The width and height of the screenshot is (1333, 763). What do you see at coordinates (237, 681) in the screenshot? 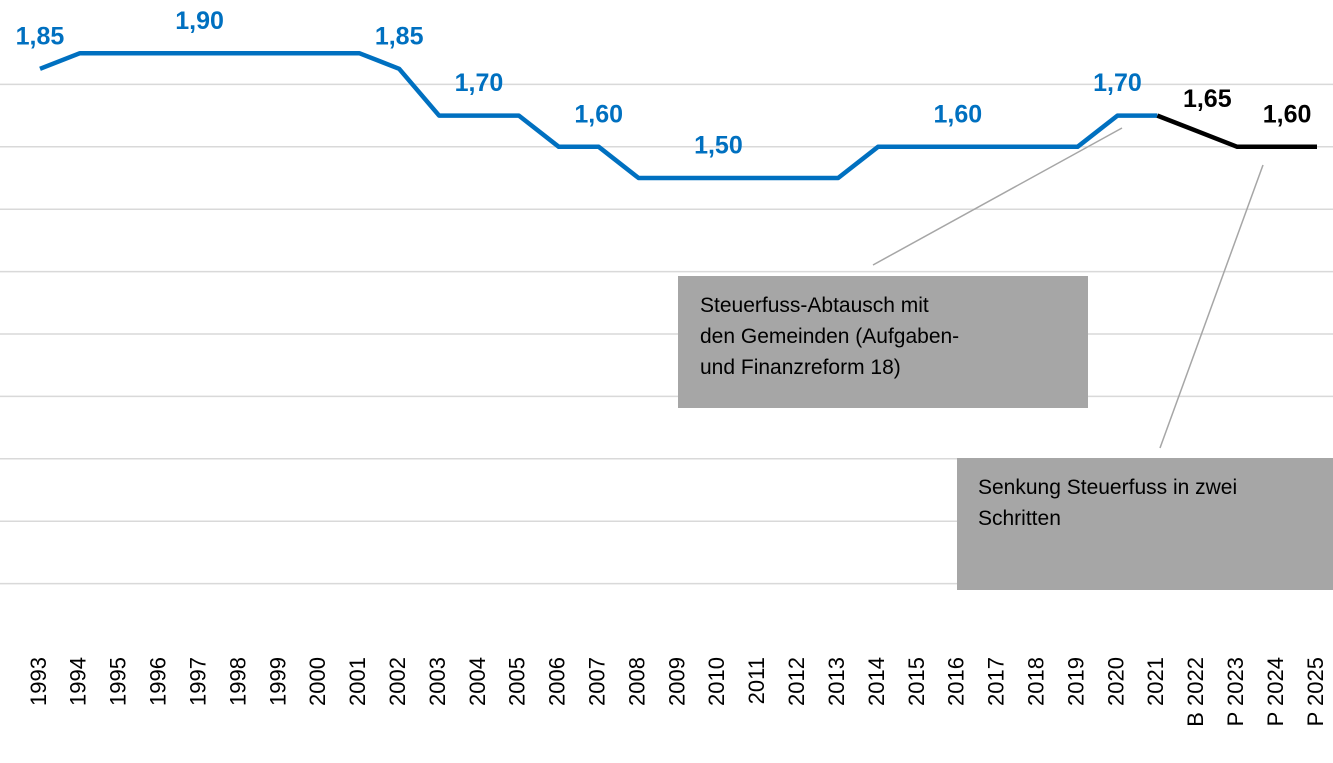
I see `x-tick-label: 1998` at bounding box center [237, 681].